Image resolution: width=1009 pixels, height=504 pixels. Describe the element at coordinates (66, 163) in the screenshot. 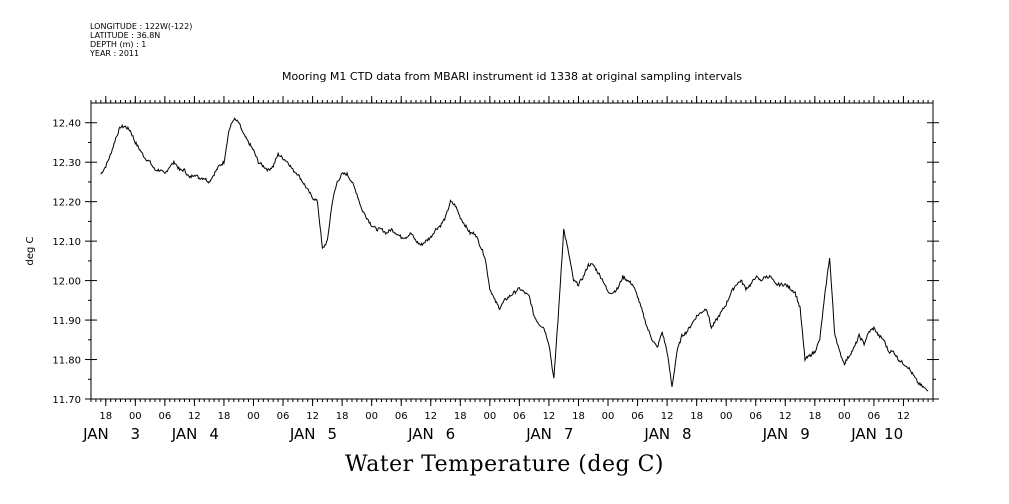

I see `y-tick-label: 12.30` at that location.